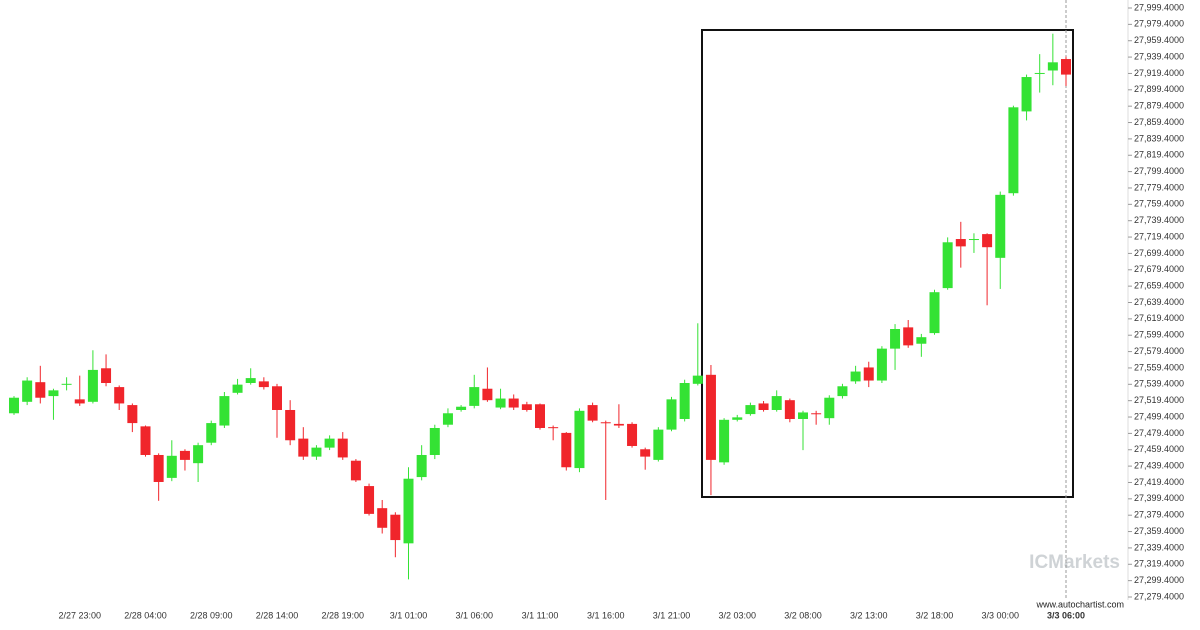 The height and width of the screenshot is (630, 1200). I want to click on y-tick-label: 27,839.4000, so click(1159, 138).